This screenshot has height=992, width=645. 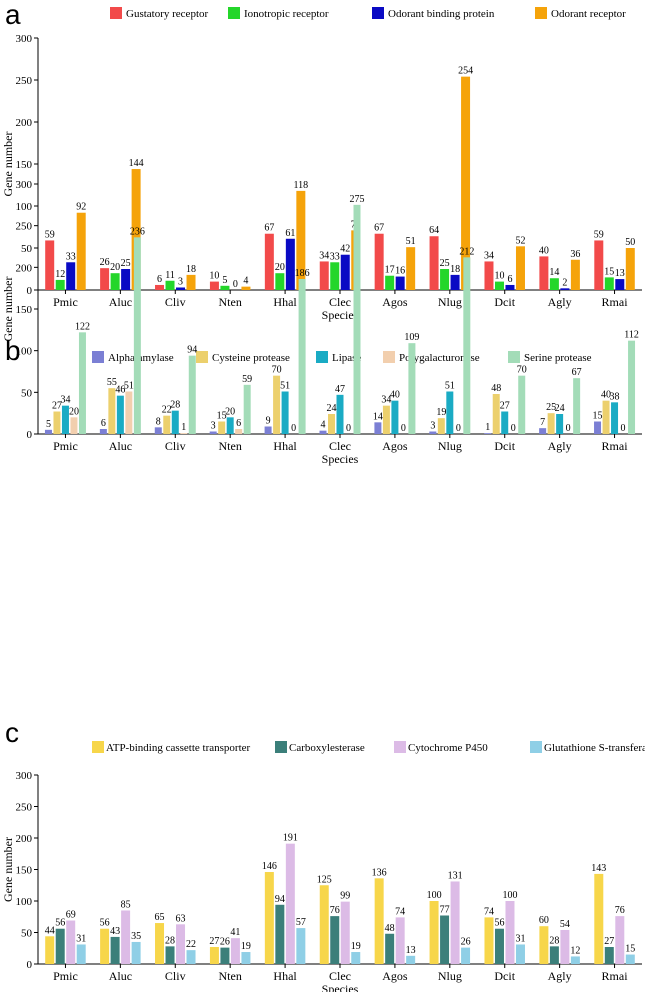 I want to click on x-tick-label: Nten, so click(x=230, y=446).